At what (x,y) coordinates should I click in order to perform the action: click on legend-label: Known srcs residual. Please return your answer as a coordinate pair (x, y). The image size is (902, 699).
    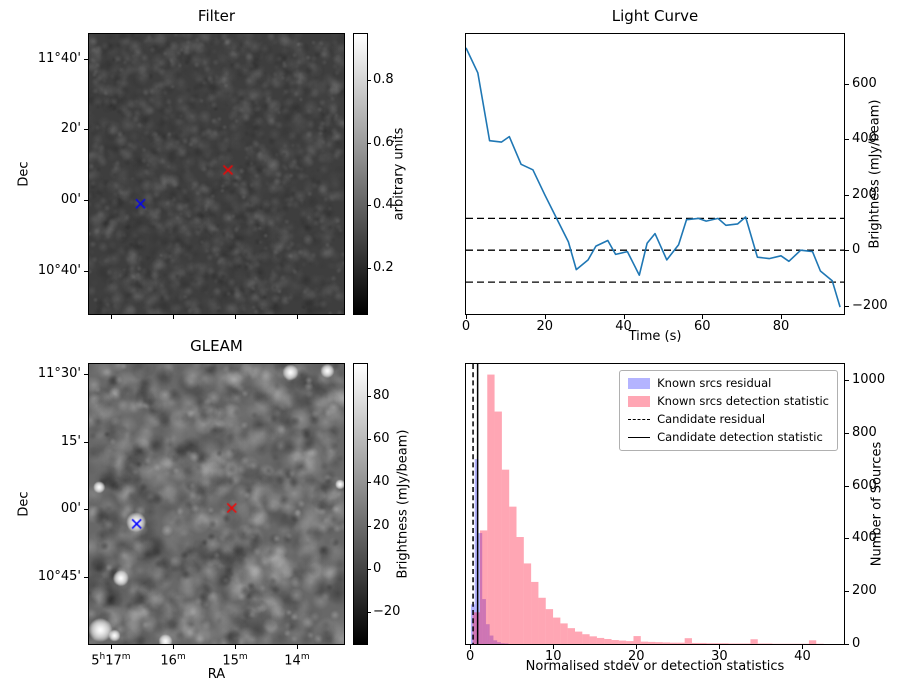
    Looking at the image, I should click on (714, 383).